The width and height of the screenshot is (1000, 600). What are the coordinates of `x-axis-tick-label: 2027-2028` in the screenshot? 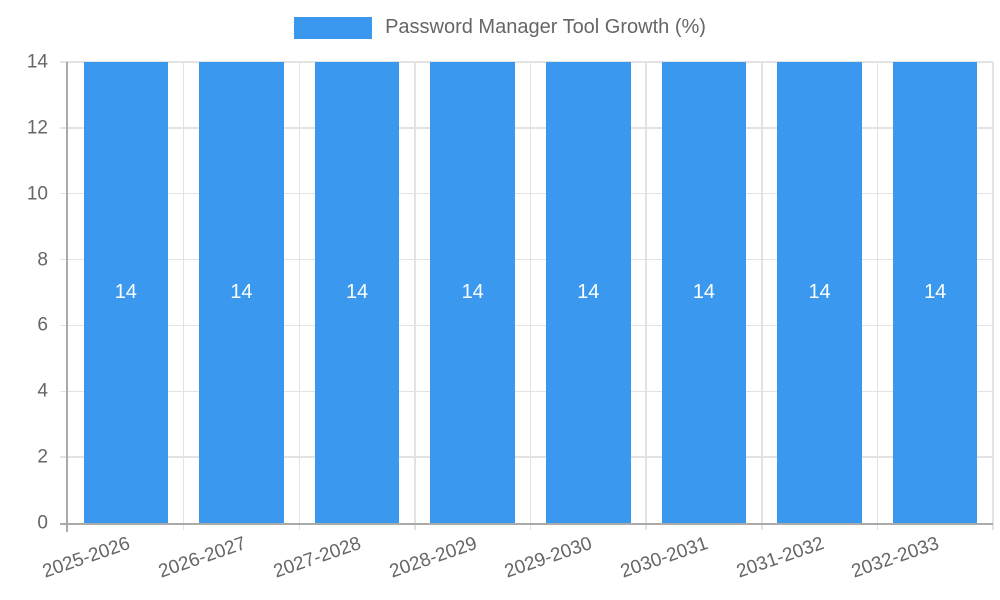 It's located at (317, 558).